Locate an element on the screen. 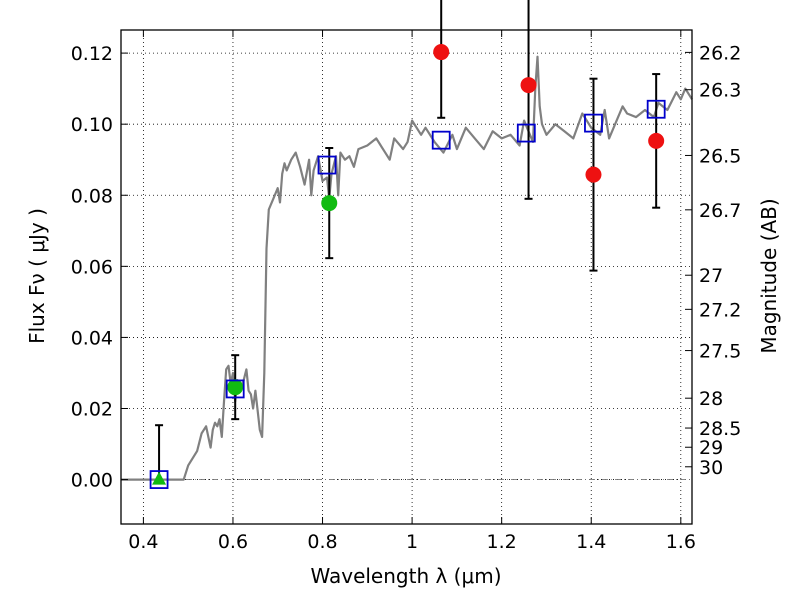 The width and height of the screenshot is (800, 600). x-tick-label: 1 is located at coordinates (412, 542).